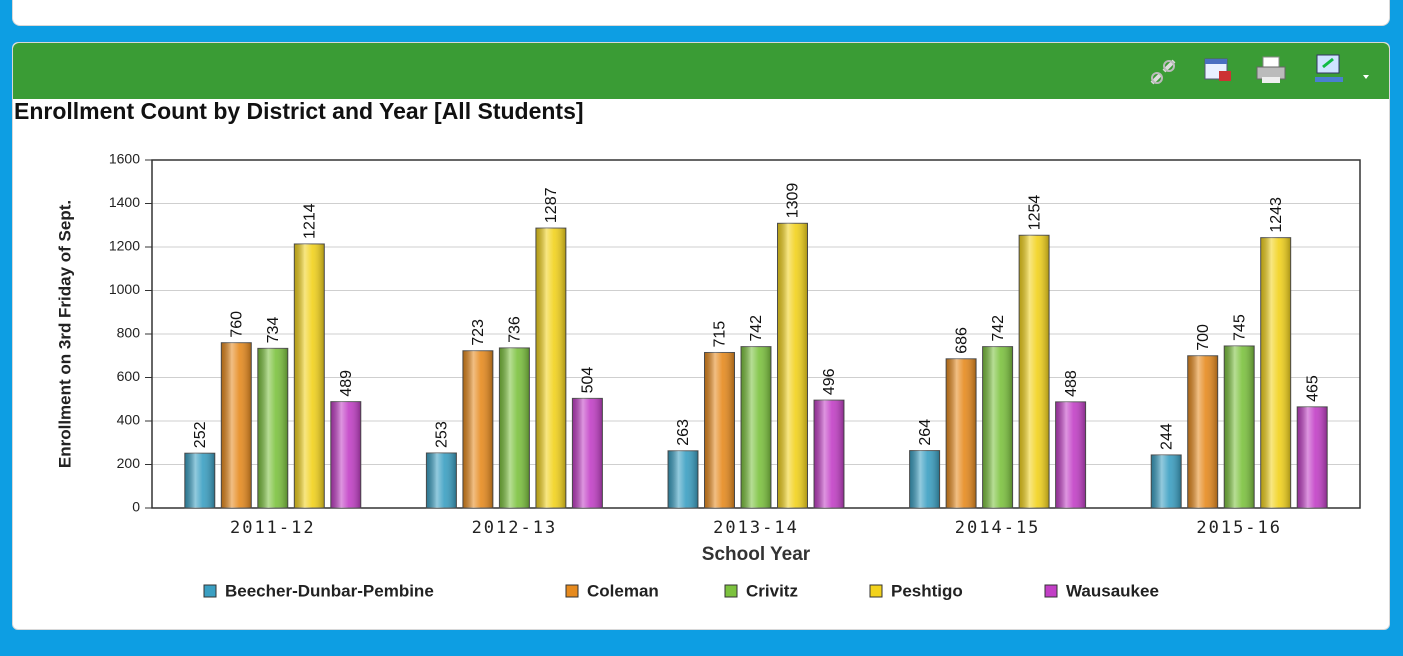  What do you see at coordinates (442, 434) in the screenshot?
I see `data-label: 253` at bounding box center [442, 434].